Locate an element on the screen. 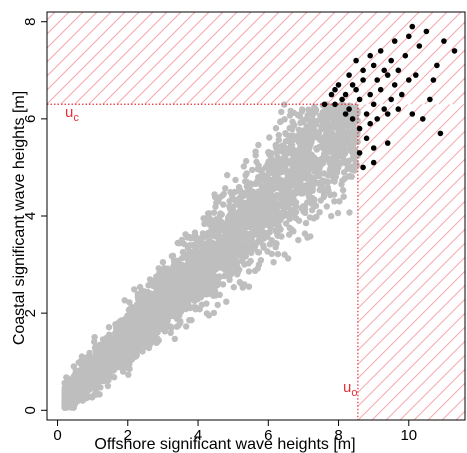 The image size is (467, 453). x-axis-title: Offshore significant wave heights [m] is located at coordinates (224, 444).